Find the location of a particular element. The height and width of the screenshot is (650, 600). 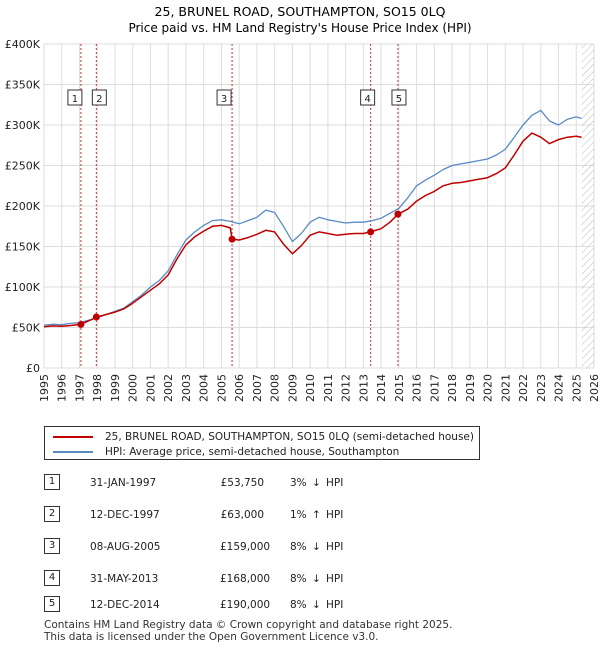

sale-label-number: 2 is located at coordinates (99, 99).